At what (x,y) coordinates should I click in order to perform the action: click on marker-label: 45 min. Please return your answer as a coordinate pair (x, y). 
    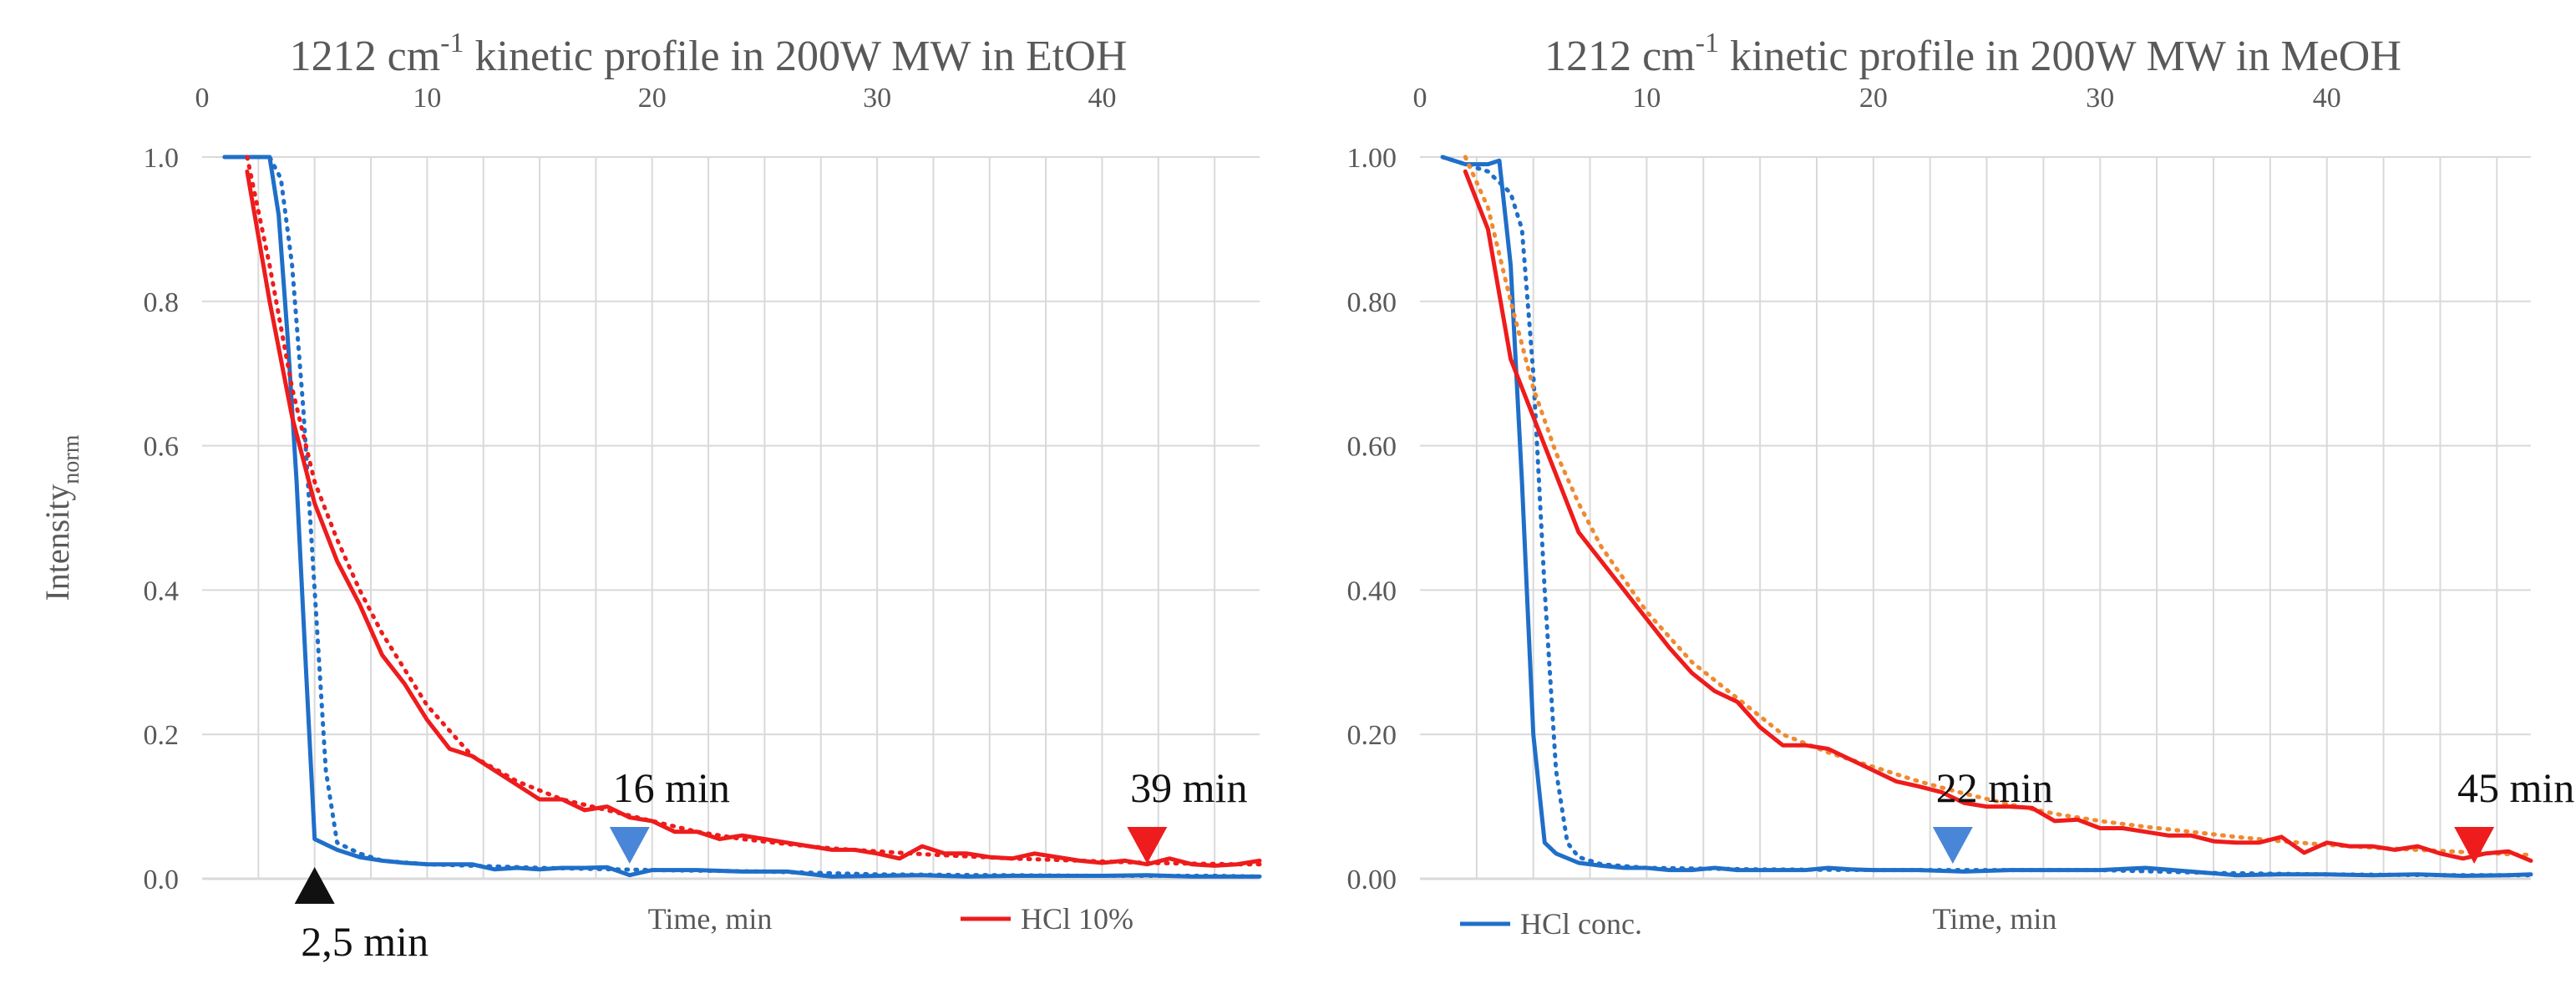
    Looking at the image, I should click on (2515, 787).